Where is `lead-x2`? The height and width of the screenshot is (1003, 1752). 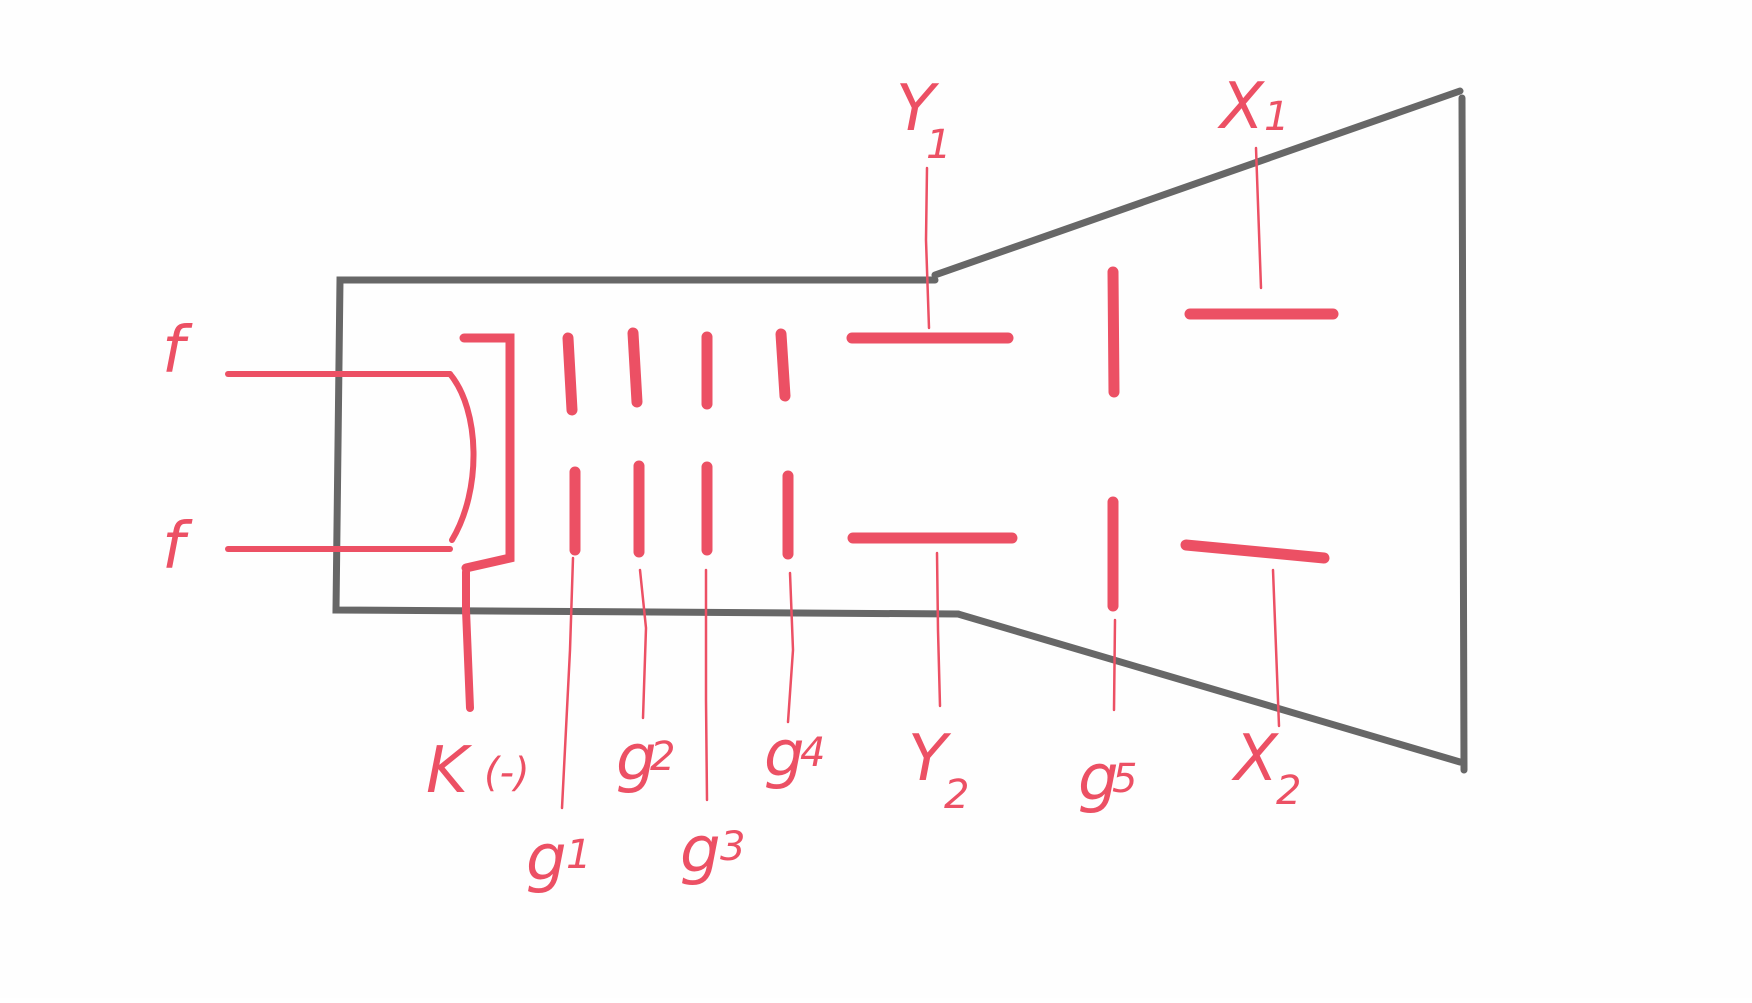
lead-x2 is located at coordinates (1276, 648).